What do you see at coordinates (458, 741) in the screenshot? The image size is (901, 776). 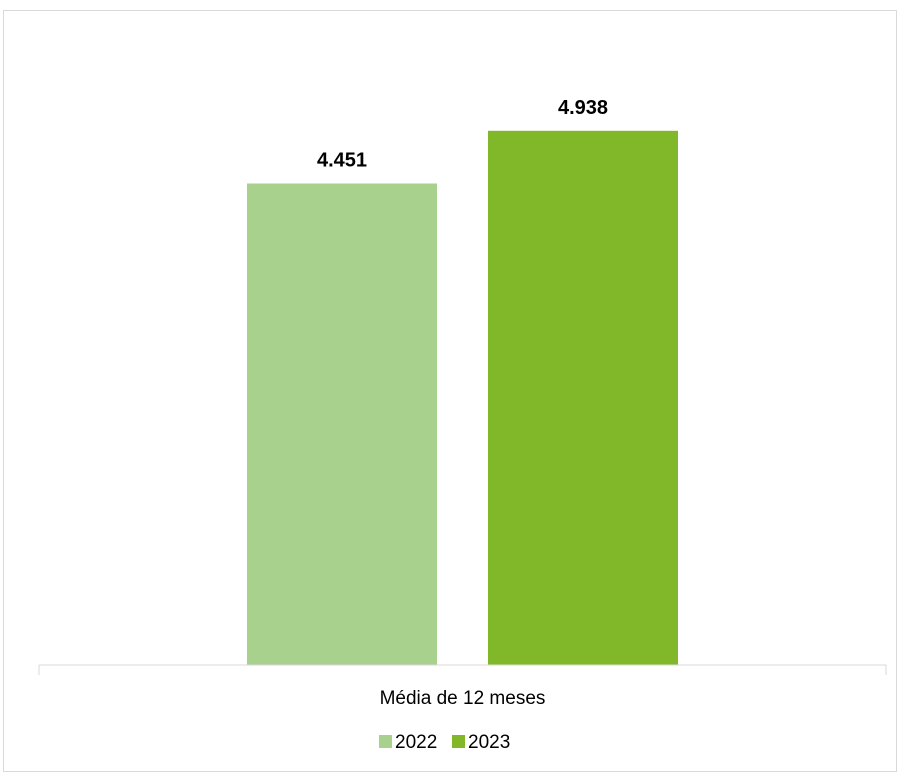 I see `legend-swatch-2023` at bounding box center [458, 741].